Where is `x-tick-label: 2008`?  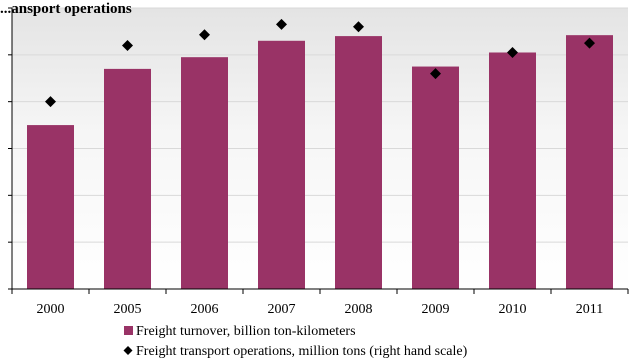 x-tick-label: 2008 is located at coordinates (359, 309).